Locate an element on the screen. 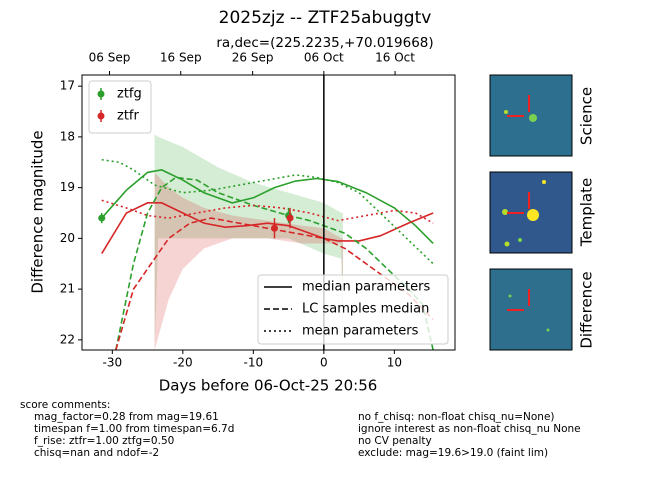 The image size is (650, 500). legend-label: ztfr is located at coordinates (128, 116).